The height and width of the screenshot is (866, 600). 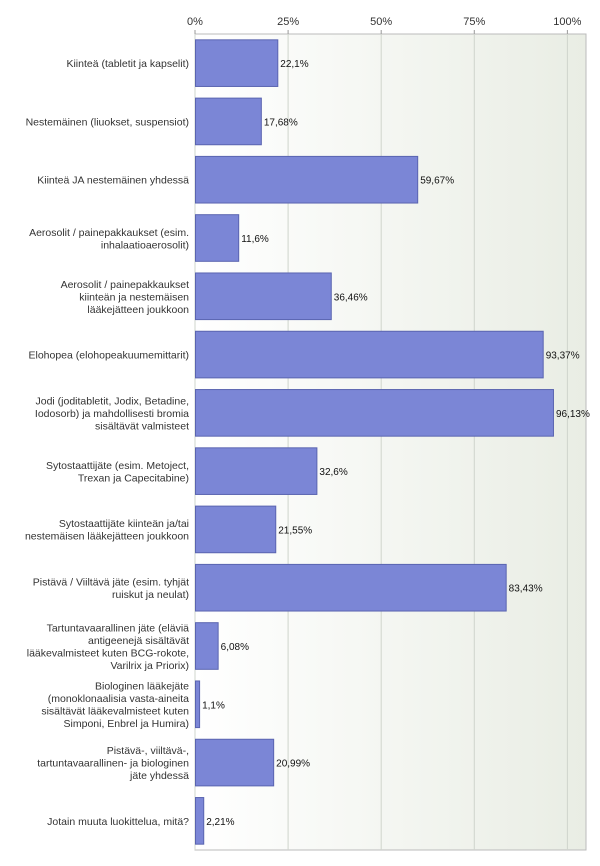 I want to click on data-label: 96,13%, so click(x=573, y=414).